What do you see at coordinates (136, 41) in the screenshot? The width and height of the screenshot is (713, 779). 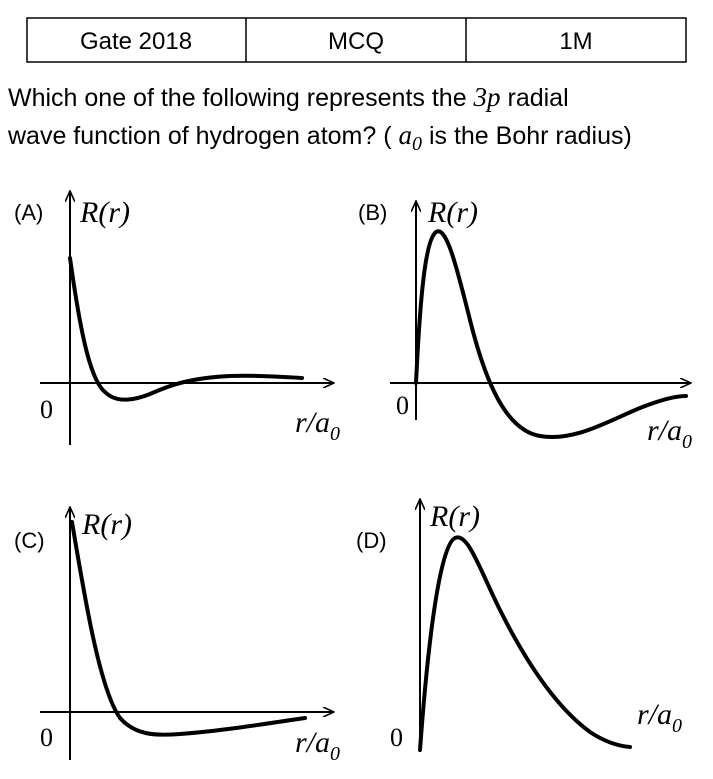 I see `header-cell: Gate 2018` at bounding box center [136, 41].